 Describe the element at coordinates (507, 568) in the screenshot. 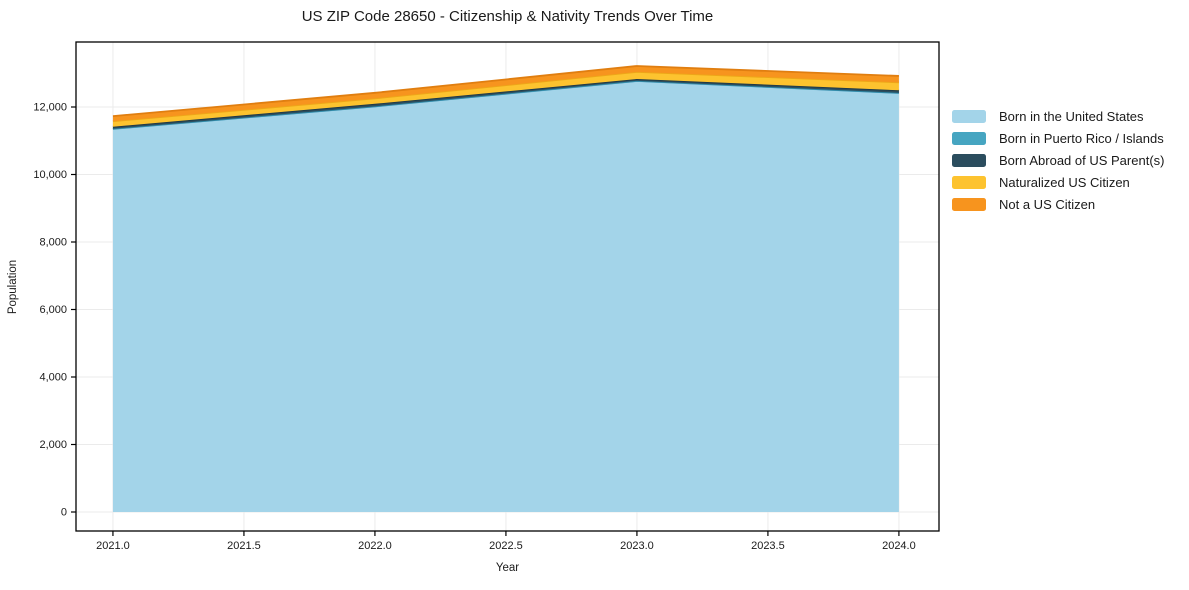

I see `x-axis-label: Year` at that location.